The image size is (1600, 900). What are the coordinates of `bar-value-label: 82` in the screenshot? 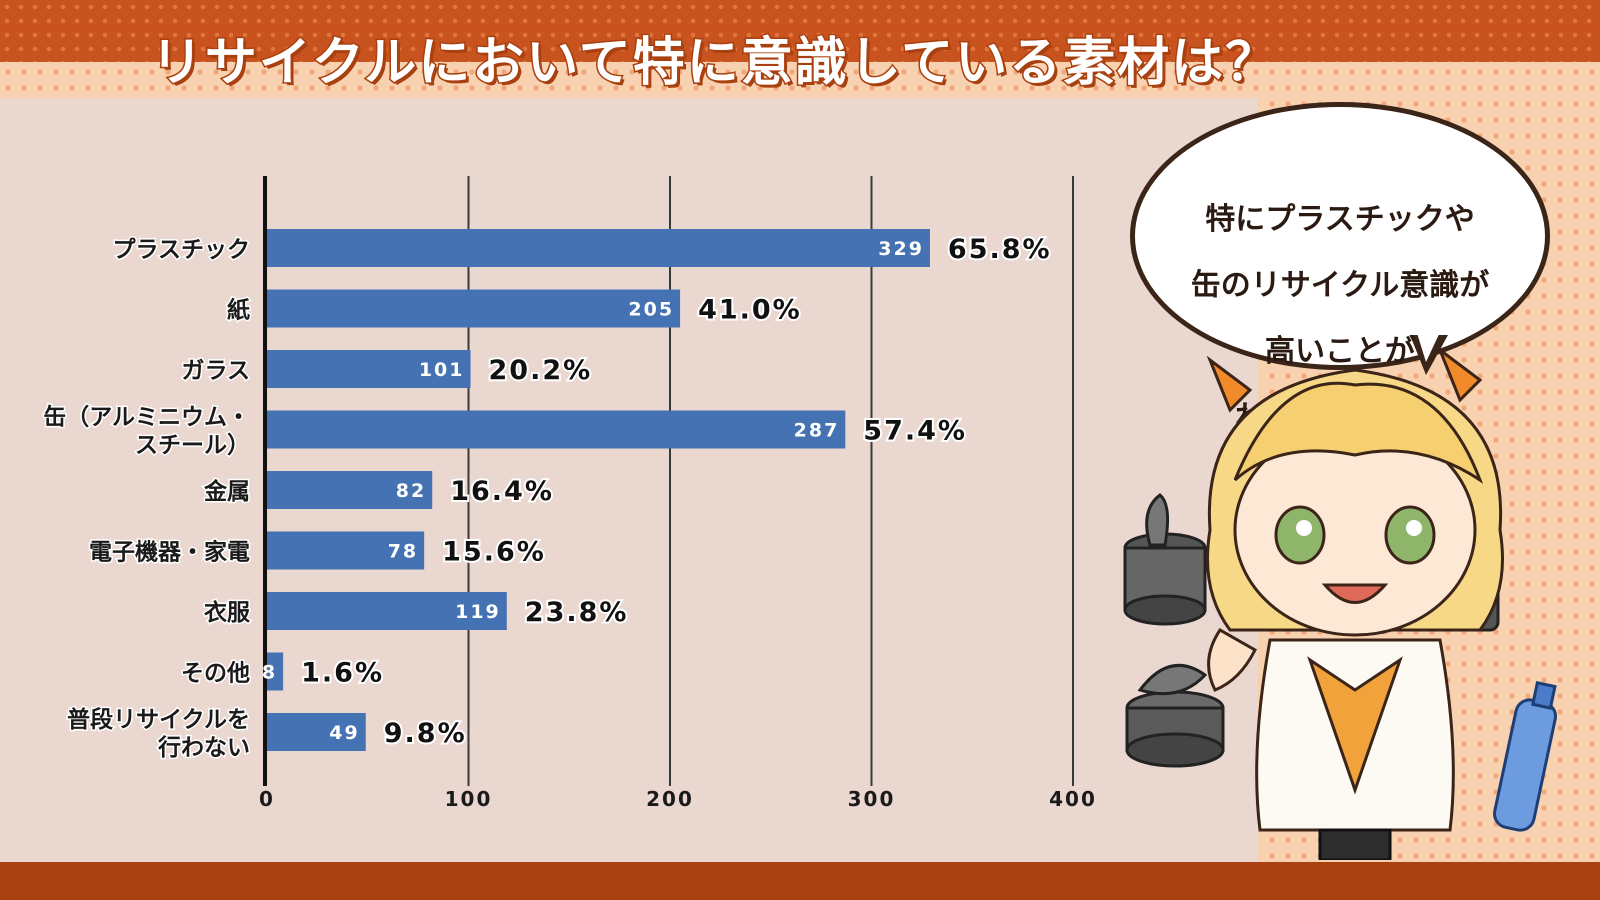 It's located at (411, 491).